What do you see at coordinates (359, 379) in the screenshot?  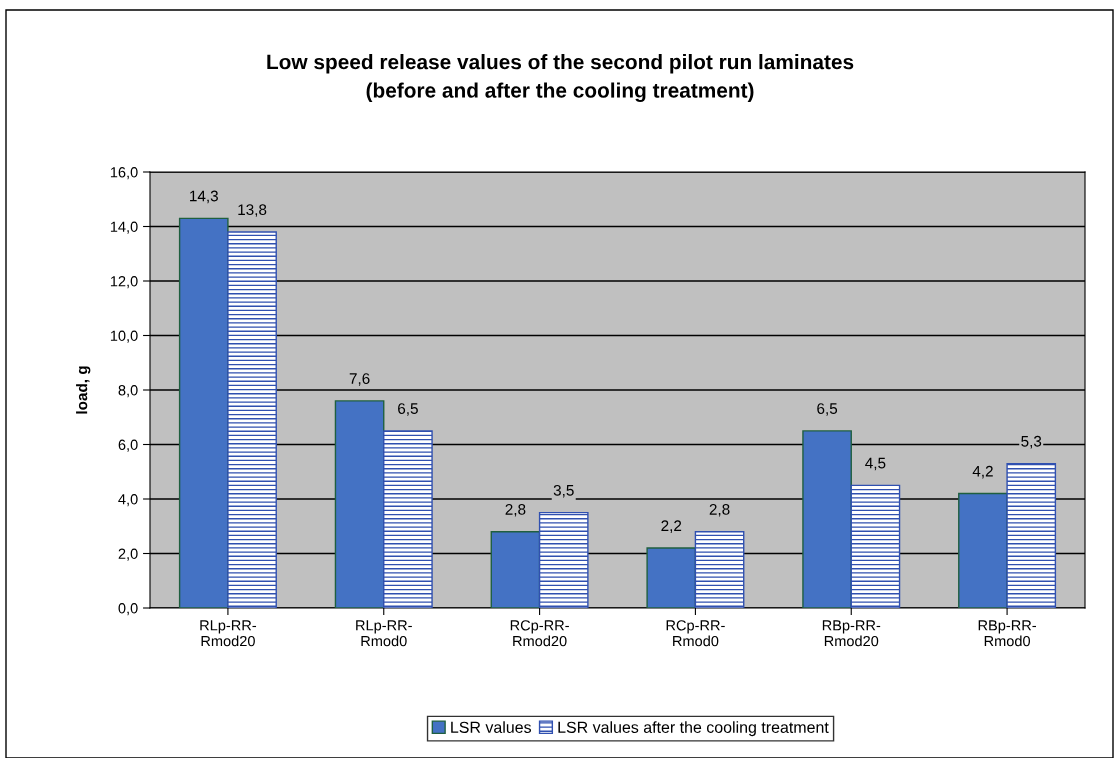 I see `data-label: 7,6` at bounding box center [359, 379].